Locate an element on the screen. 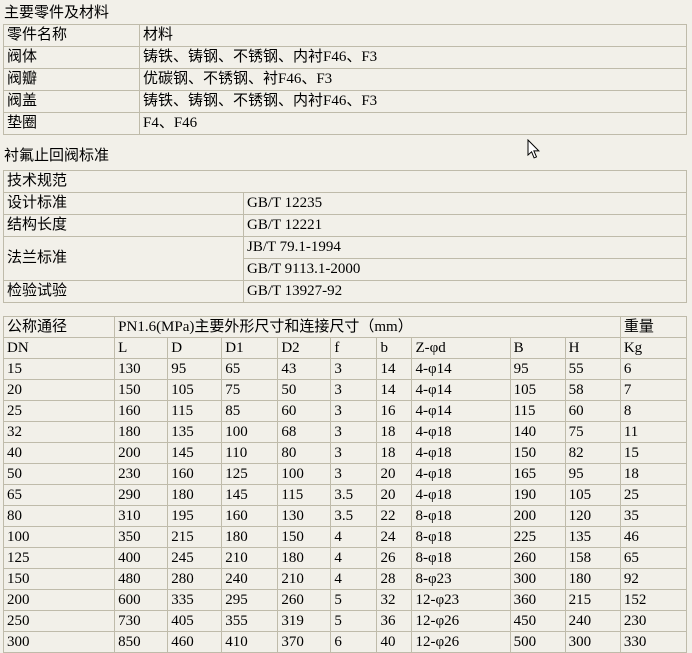 The width and height of the screenshot is (692, 653). table-row: DN L D D1 D2 f b Z-φd B H Kg is located at coordinates (345, 348).